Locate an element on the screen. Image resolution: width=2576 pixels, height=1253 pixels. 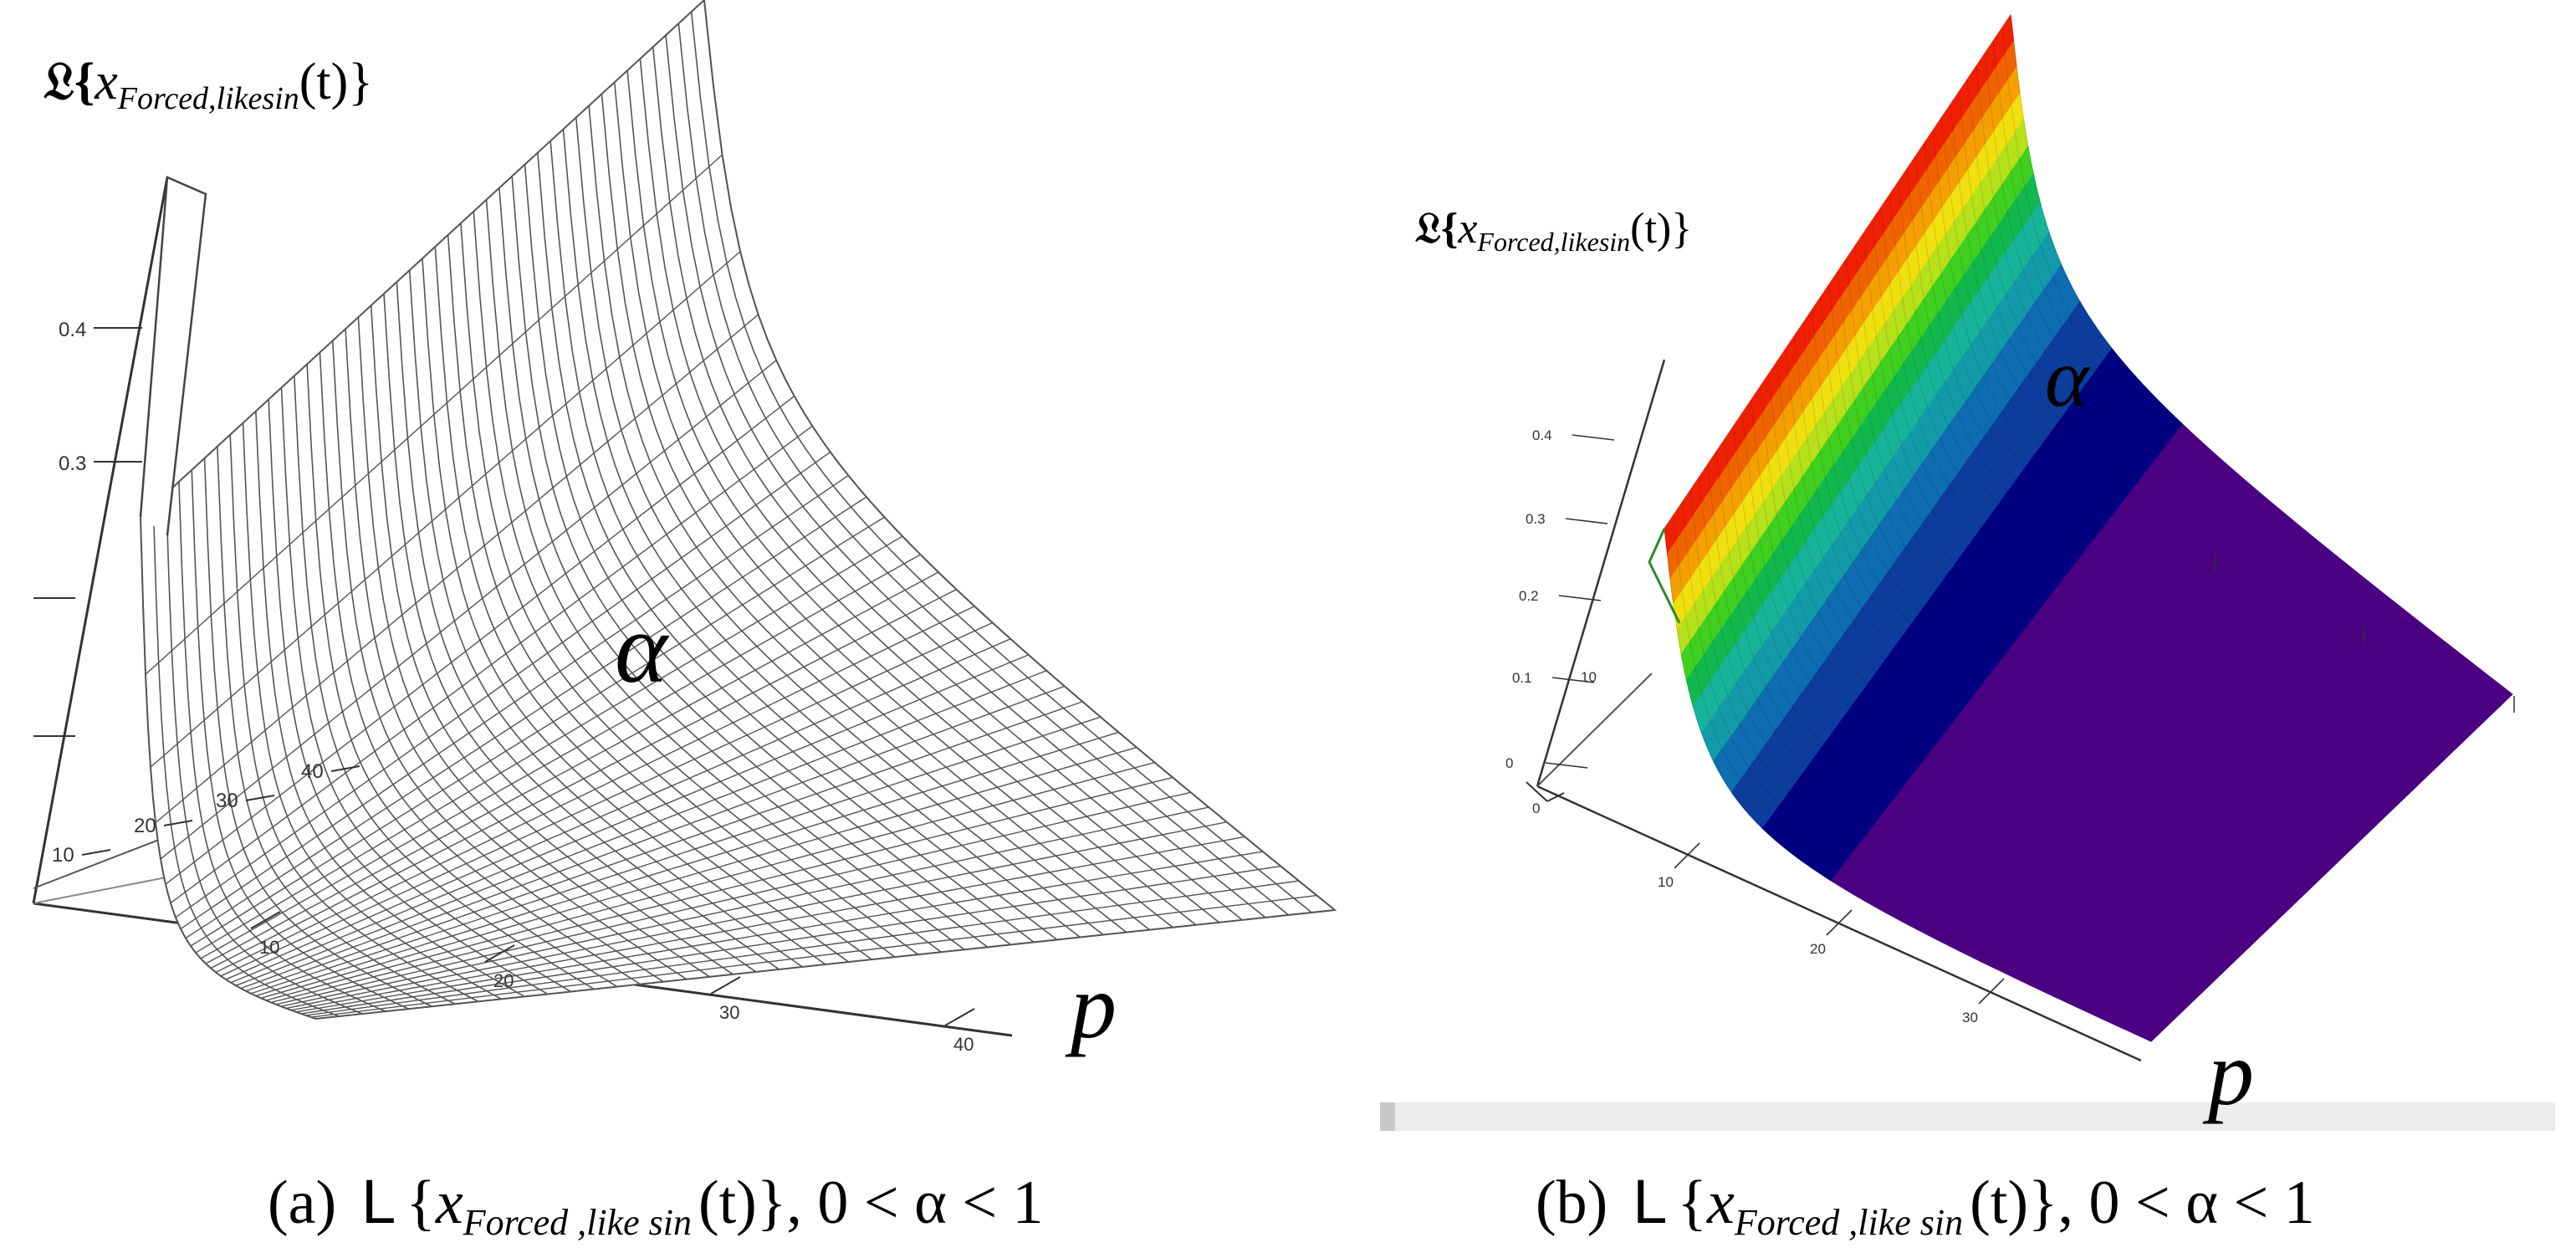
caption-op: L is located at coordinates (1650, 1201).